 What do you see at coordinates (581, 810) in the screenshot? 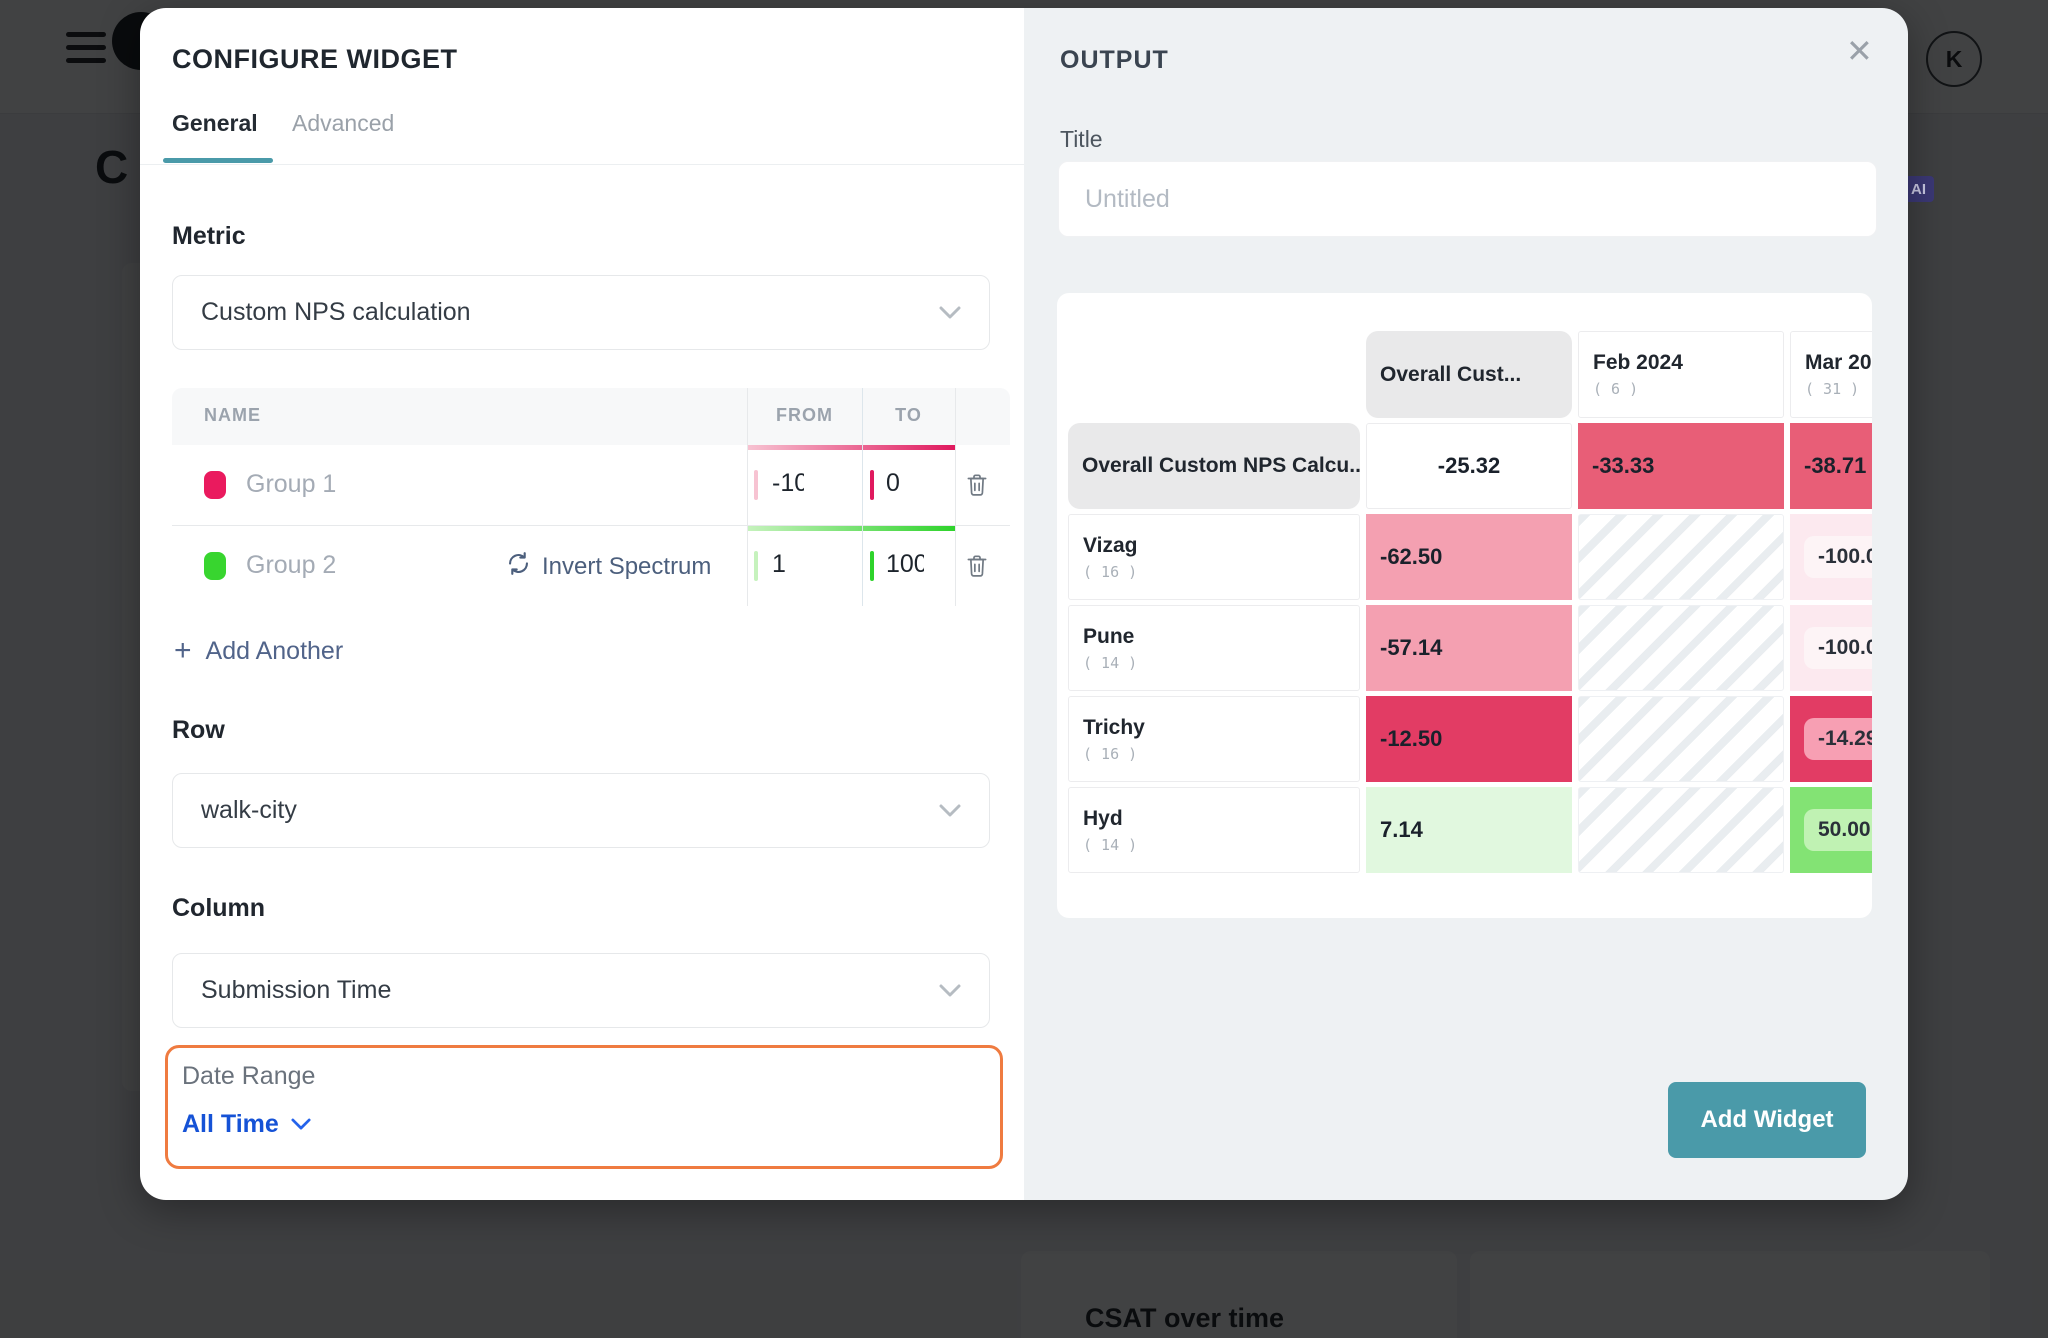
I see `row-select: walk-city` at bounding box center [581, 810].